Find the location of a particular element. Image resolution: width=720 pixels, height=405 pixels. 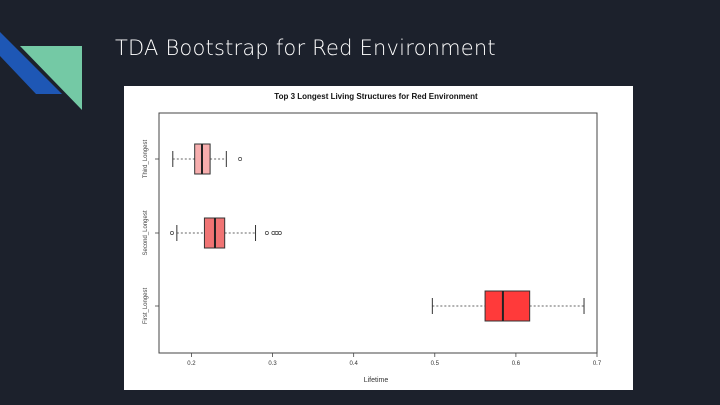

slide-title: TDA Bootstrap for Red Environment is located at coordinates (305, 48).